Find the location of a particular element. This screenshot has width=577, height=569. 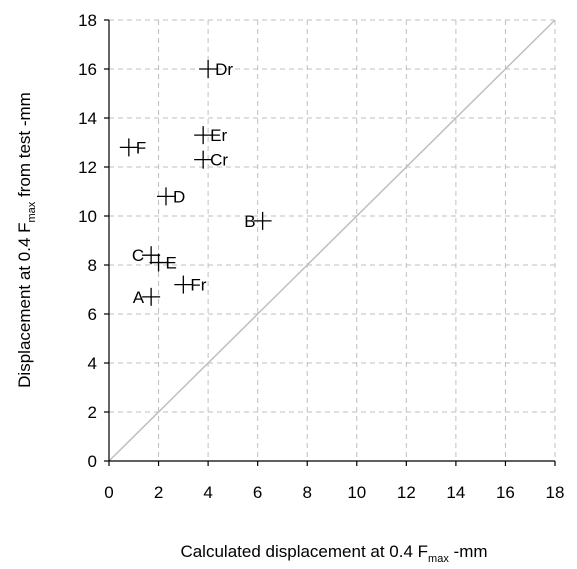

point-Cr: Cr is located at coordinates (211, 160).